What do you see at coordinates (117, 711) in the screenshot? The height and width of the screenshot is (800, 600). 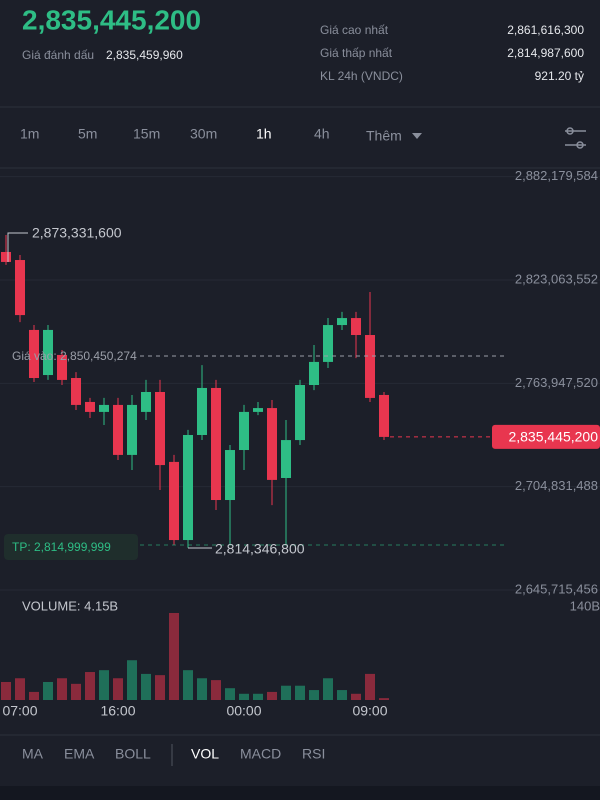 I see `x-tick-label: 16:00` at bounding box center [117, 711].